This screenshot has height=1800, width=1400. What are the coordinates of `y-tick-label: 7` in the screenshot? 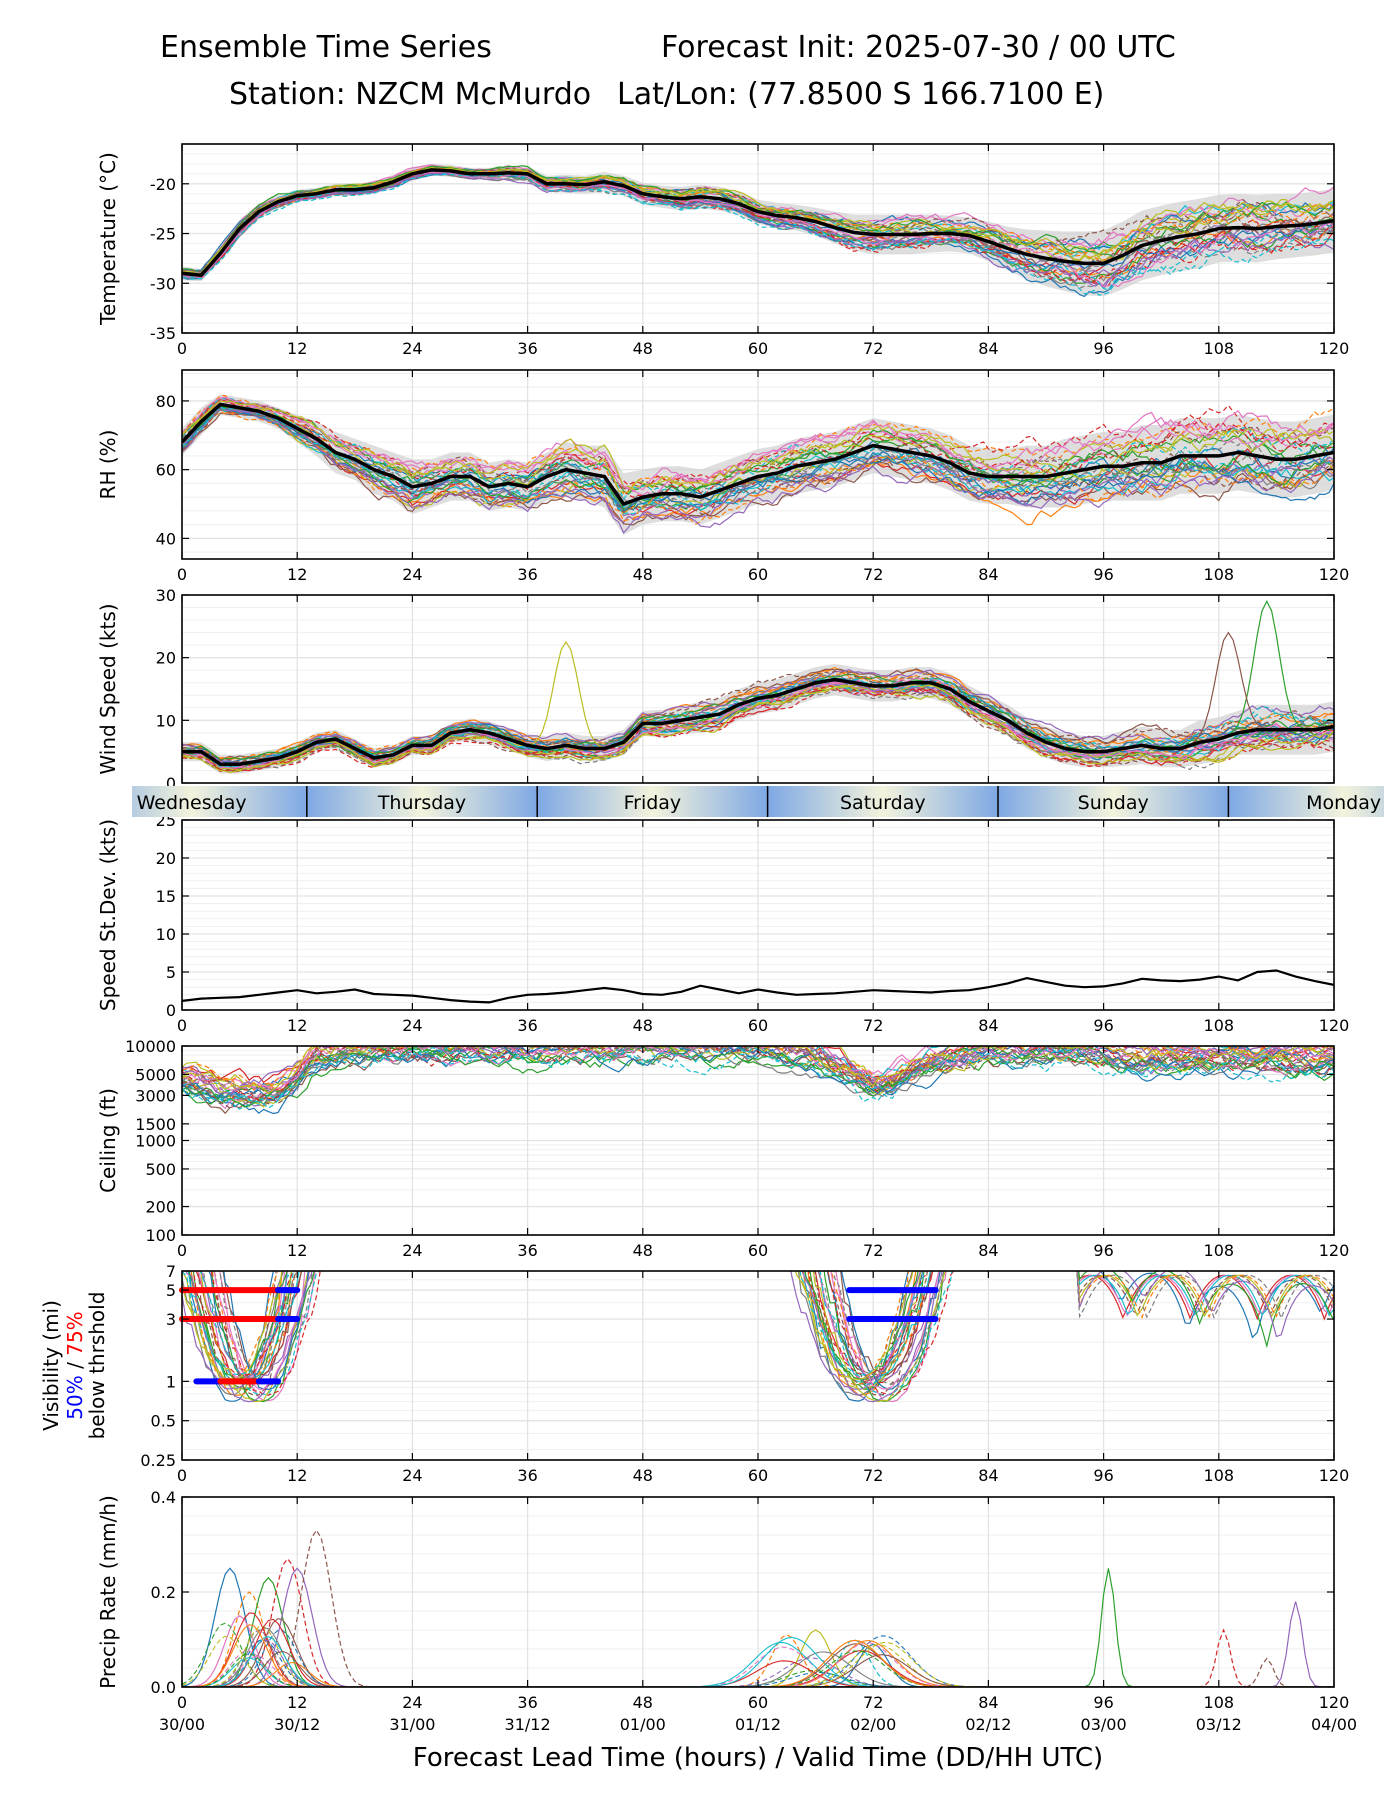 It's located at (171, 1271).